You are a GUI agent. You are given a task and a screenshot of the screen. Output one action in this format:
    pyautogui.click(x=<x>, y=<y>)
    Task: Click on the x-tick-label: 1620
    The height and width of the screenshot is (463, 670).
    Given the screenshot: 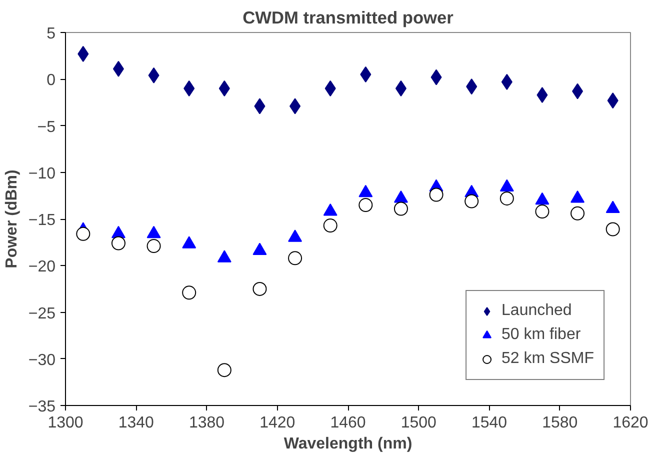 What is the action you would take?
    pyautogui.click(x=630, y=423)
    